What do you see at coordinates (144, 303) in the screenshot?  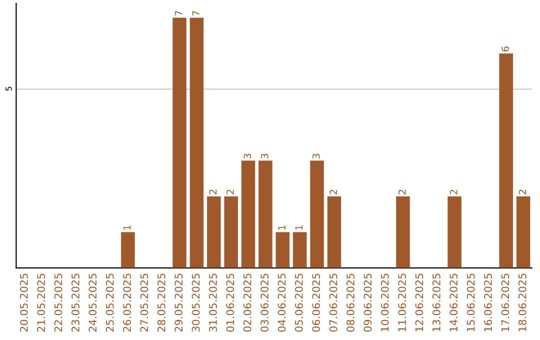 I see `x-tick-label: 27.05.2025` at bounding box center [144, 303].